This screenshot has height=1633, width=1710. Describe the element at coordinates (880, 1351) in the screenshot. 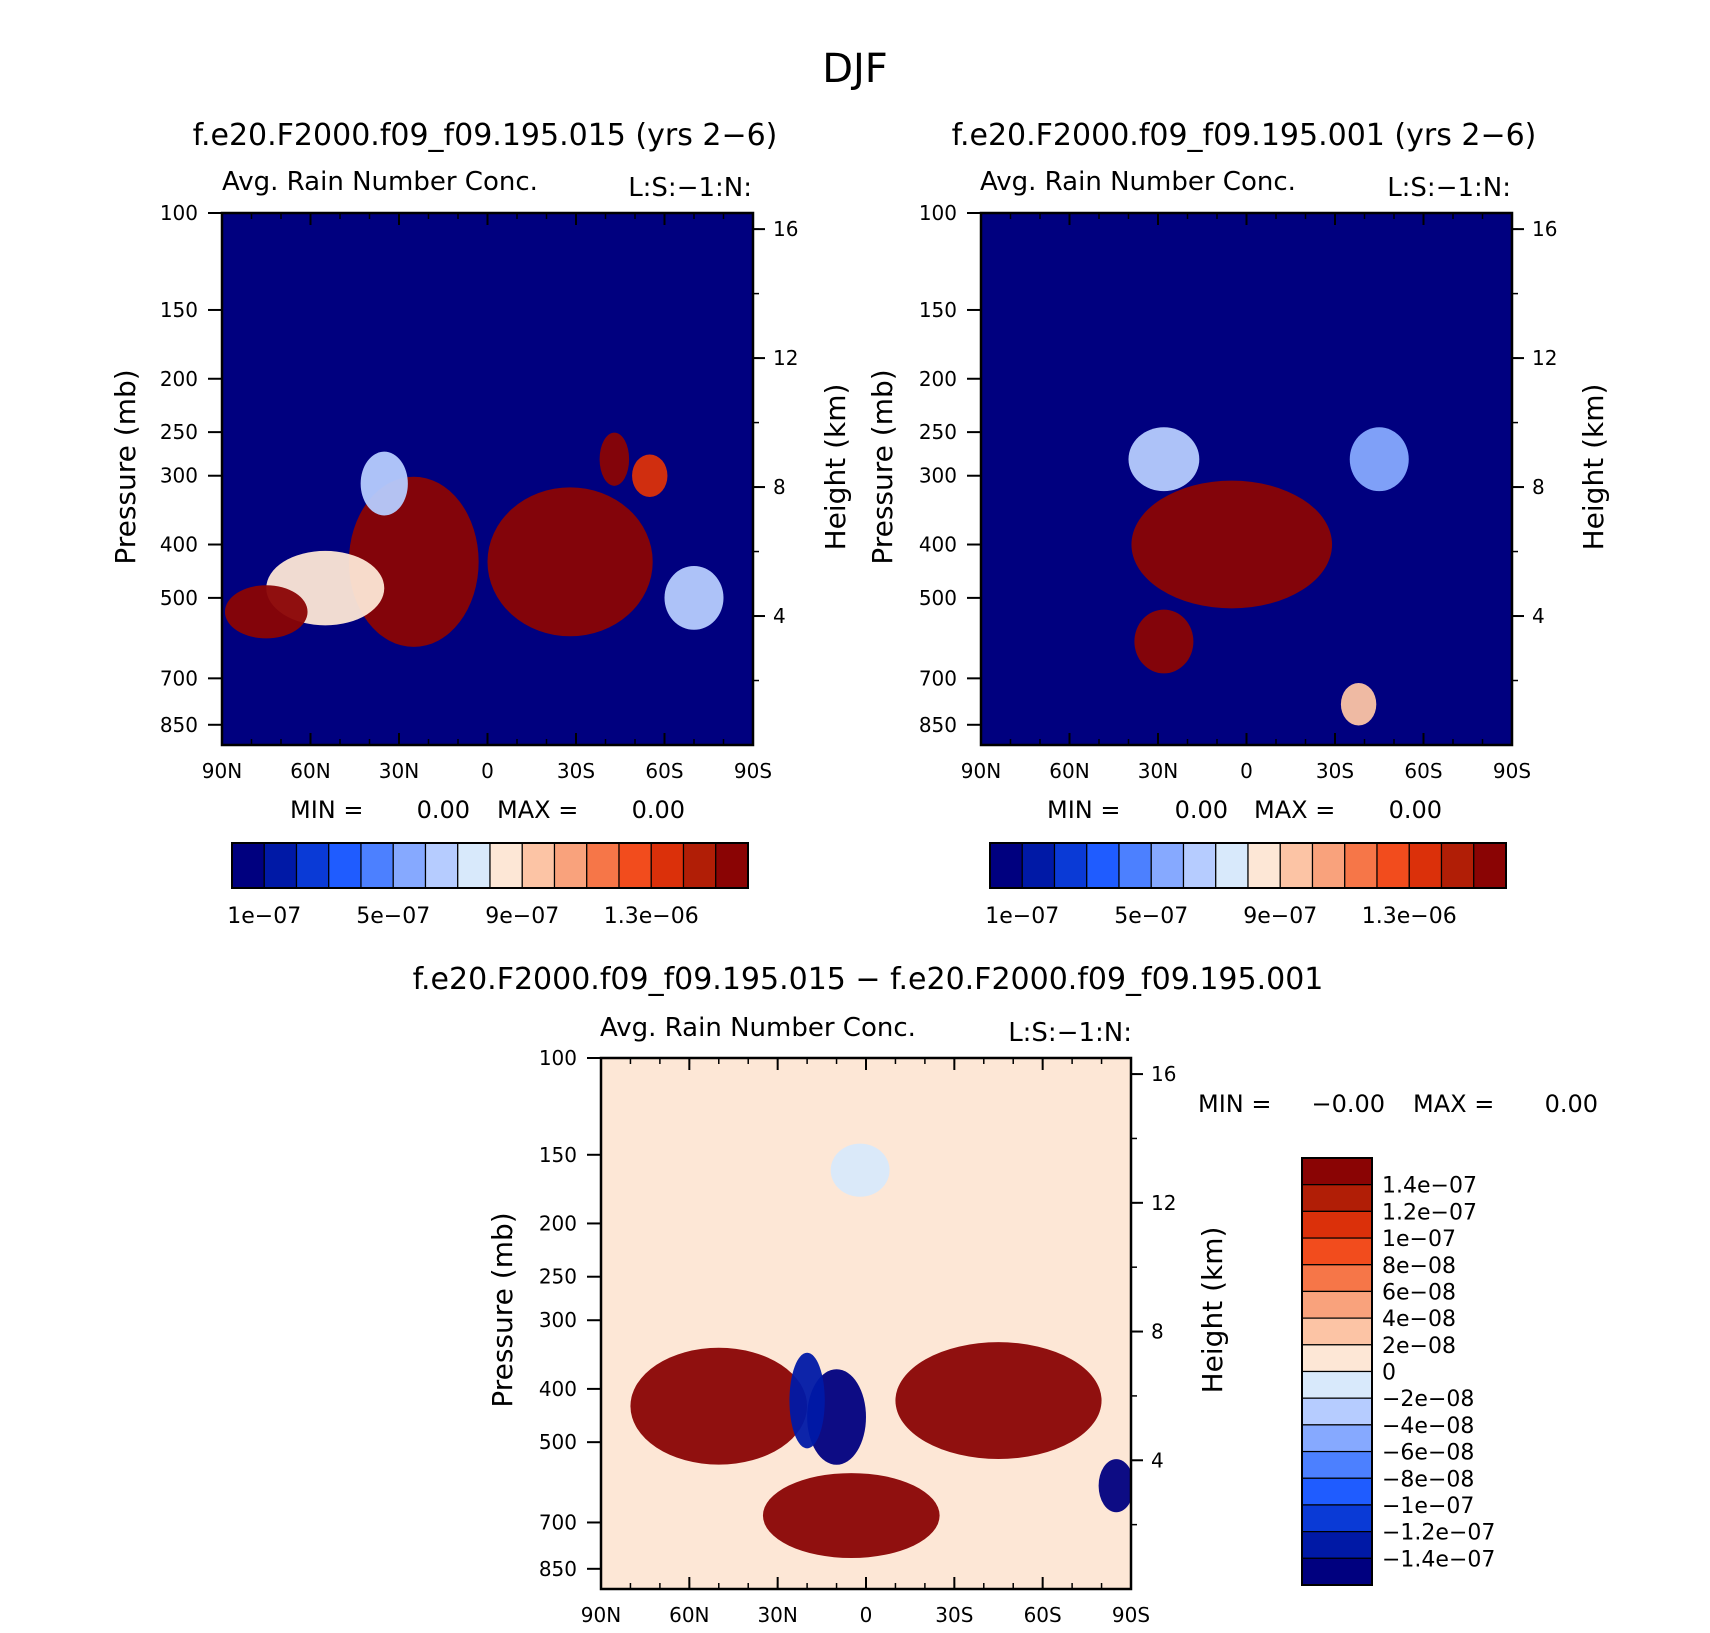

I see `contour-field` at that location.